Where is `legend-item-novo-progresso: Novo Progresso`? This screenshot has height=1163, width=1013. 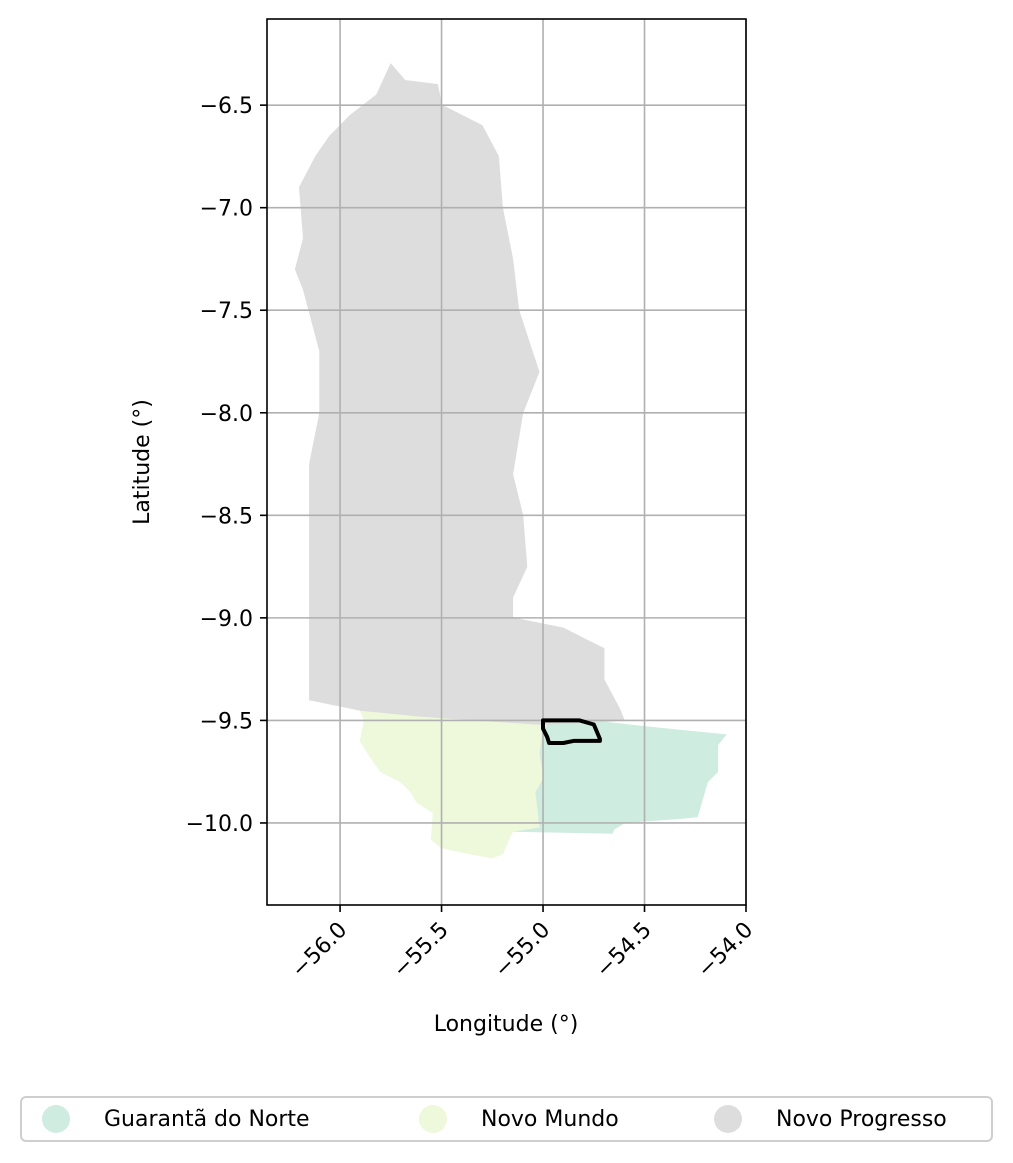
legend-item-novo-progresso: Novo Progresso is located at coordinates (830, 1119).